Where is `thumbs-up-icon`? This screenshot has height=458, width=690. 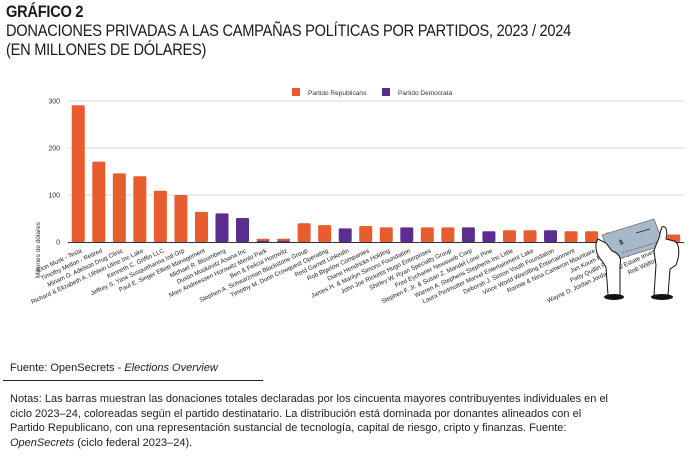
thumbs-up-icon is located at coordinates (665, 263).